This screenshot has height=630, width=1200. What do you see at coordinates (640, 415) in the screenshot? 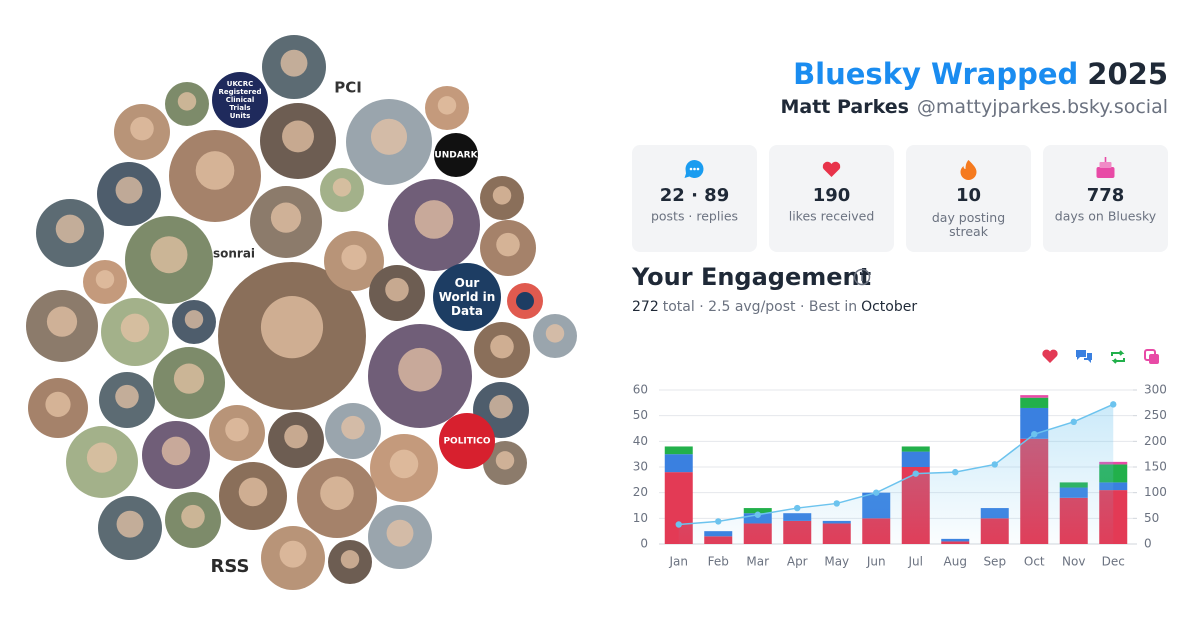
I see `y-tick-label: 50` at bounding box center [640, 415].